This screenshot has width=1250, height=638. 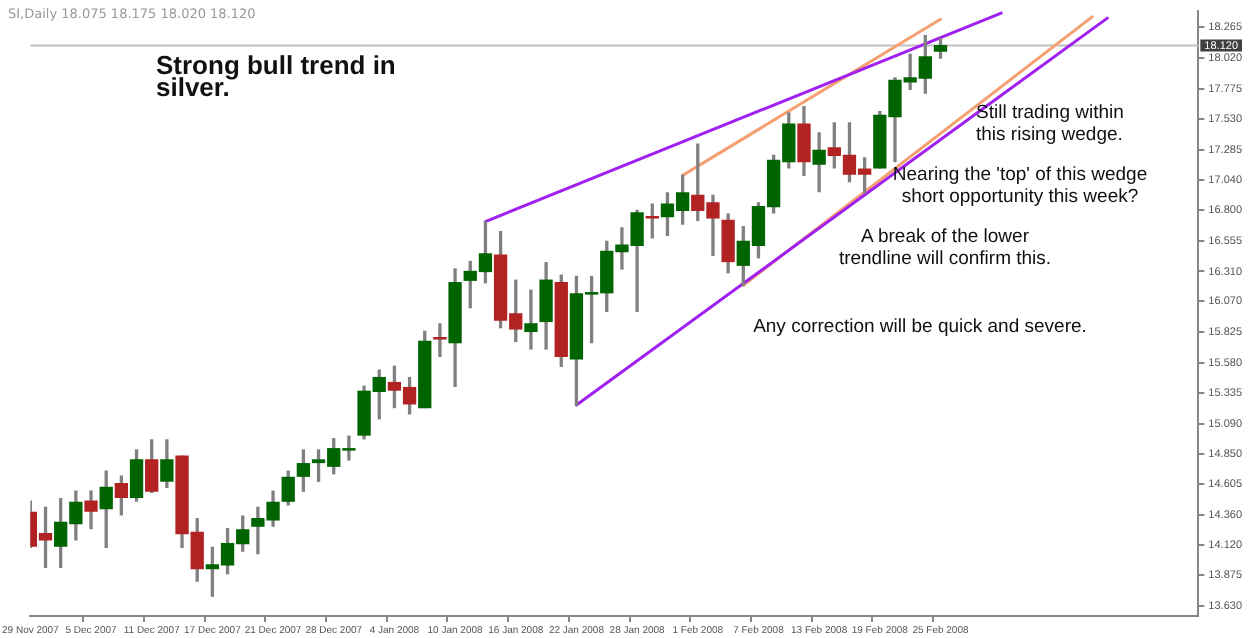 What do you see at coordinates (920, 327) in the screenshot?
I see `annotation: Any correction will be quick and severe.` at bounding box center [920, 327].